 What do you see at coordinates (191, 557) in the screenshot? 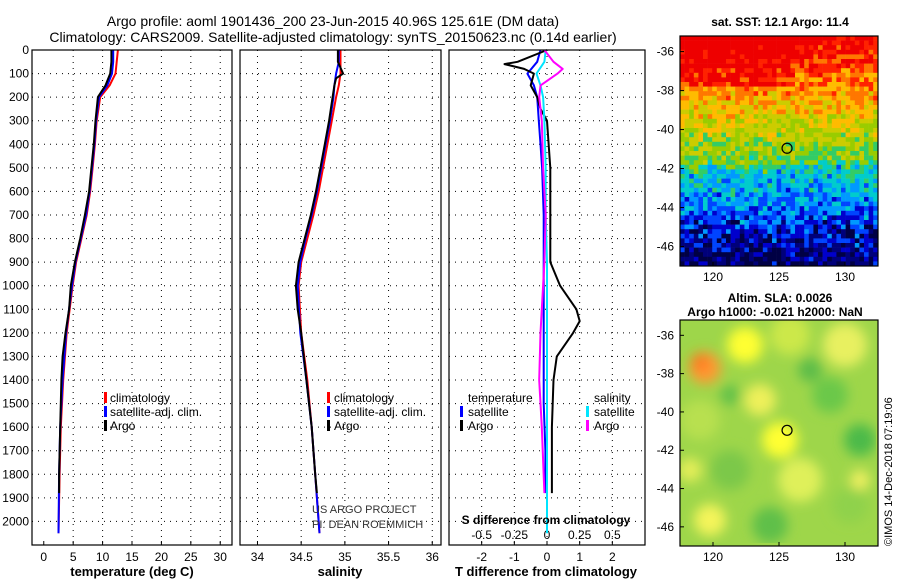
I see `x-tick-label: 25` at bounding box center [191, 557].